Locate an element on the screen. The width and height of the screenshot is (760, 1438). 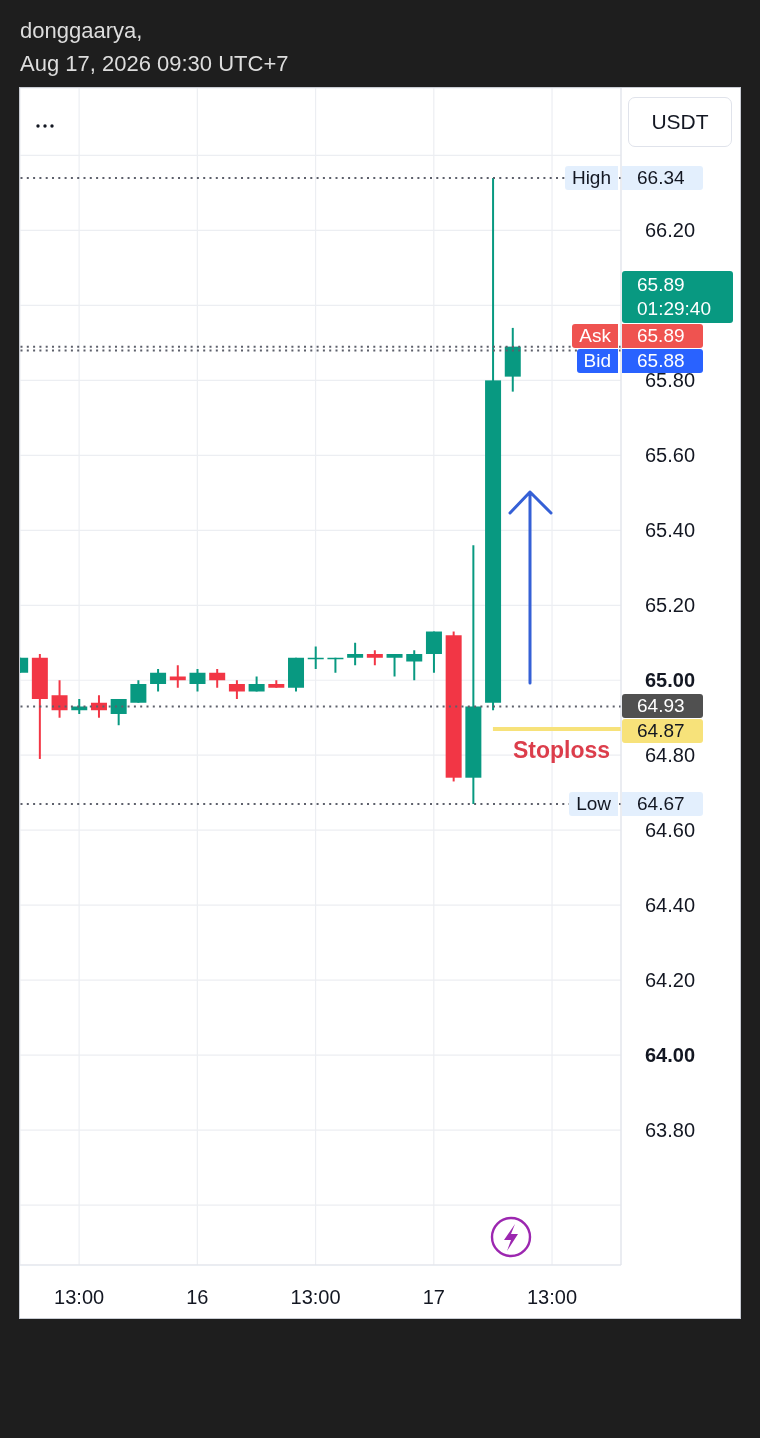
y-tick-label: 64.20 is located at coordinates (670, 980).